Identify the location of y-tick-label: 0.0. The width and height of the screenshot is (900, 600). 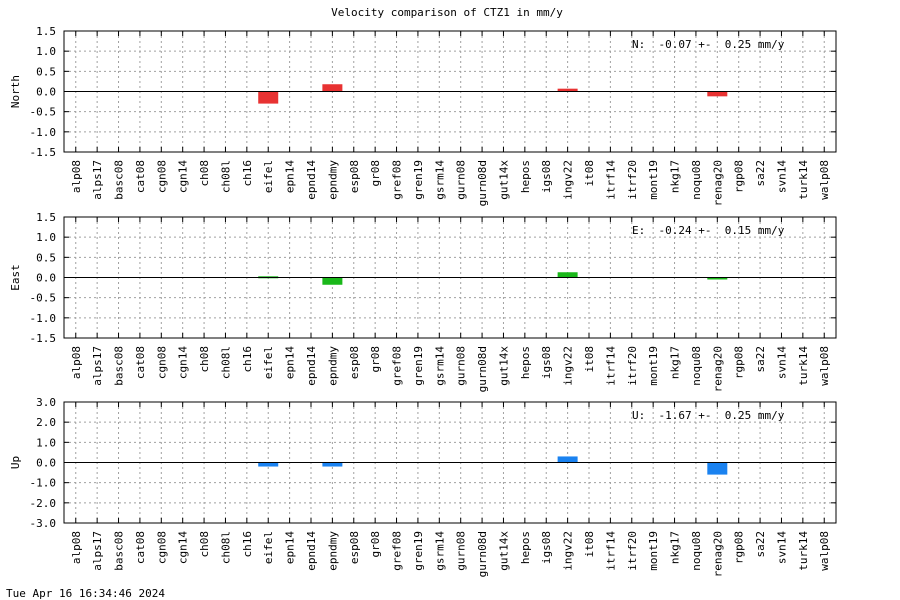
(46, 463).